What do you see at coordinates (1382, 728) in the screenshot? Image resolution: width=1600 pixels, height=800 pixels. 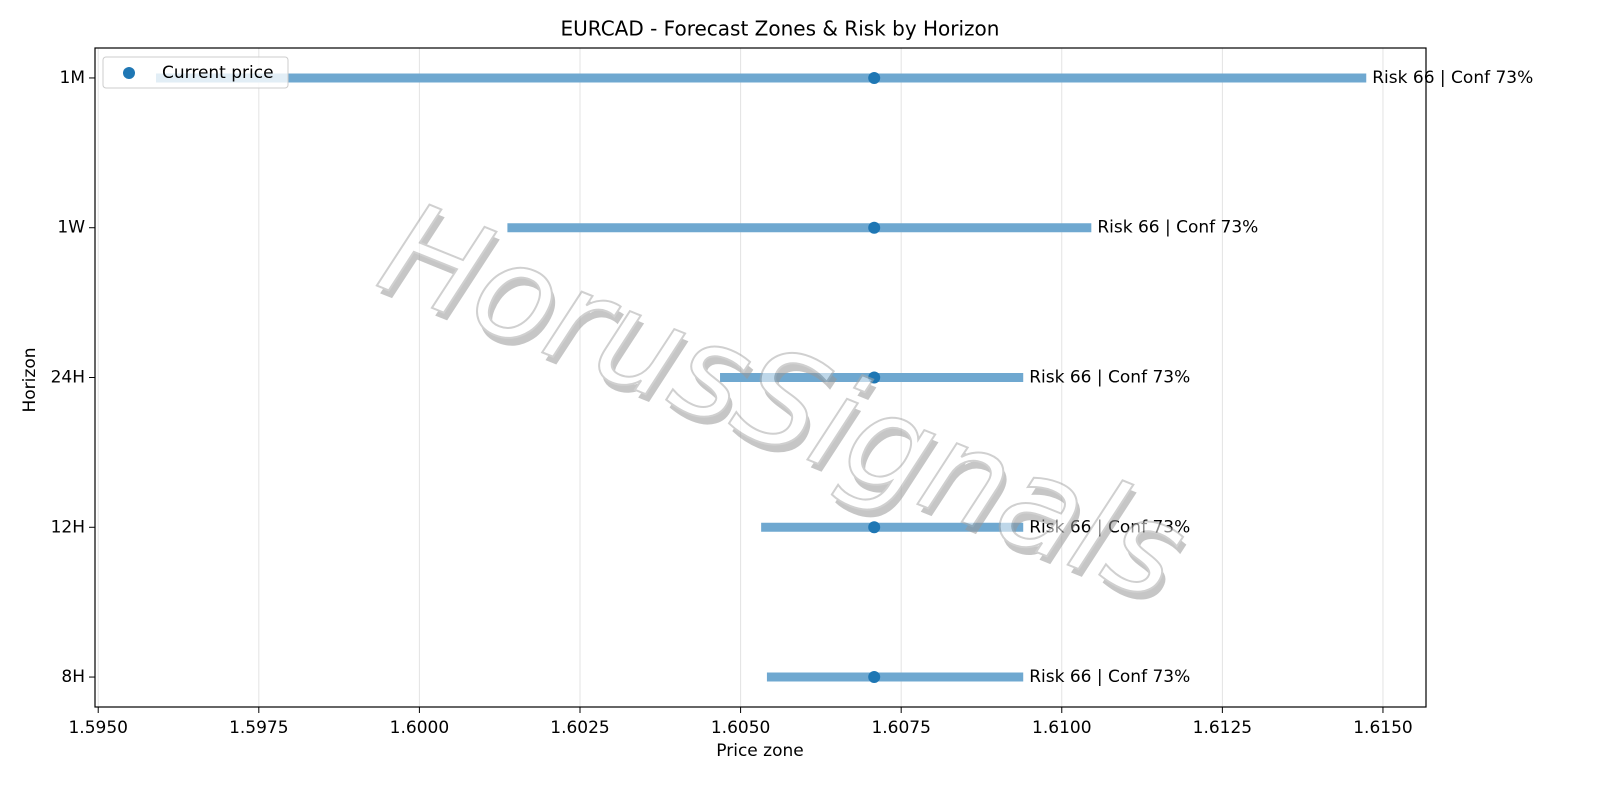 I see `x-tick-label: 1.6150` at bounding box center [1382, 728].